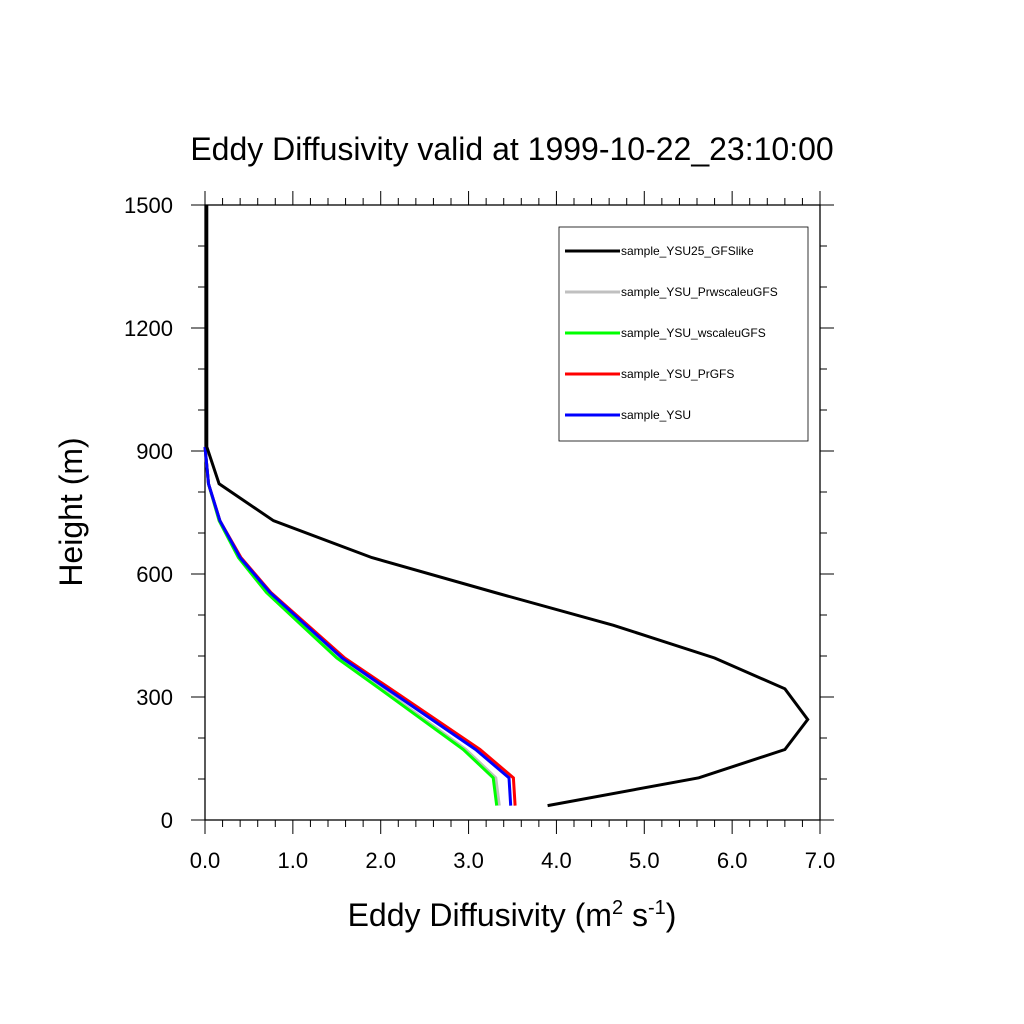  Describe the element at coordinates (468, 860) in the screenshot. I see `x-tick-label: 3.0` at that location.